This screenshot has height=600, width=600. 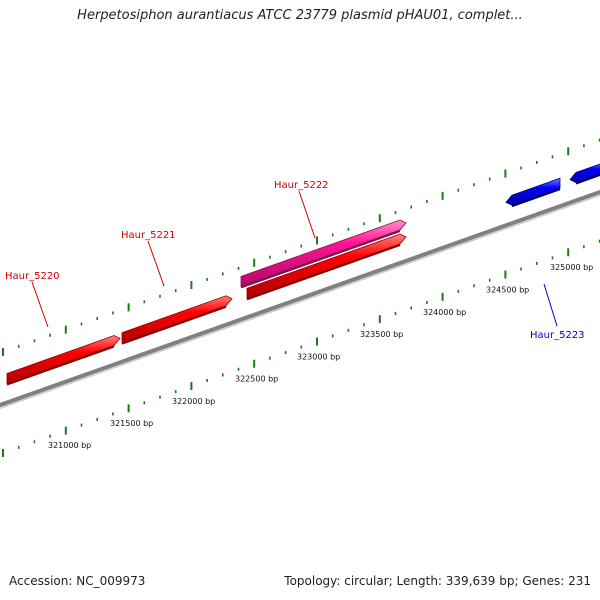 I want to click on ruler-label: 324000 bp, so click(x=444, y=312).